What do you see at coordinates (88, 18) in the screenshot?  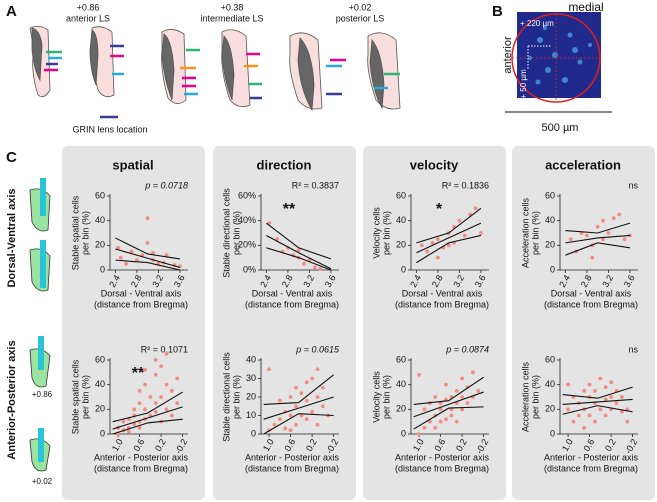 I see `level-label: anterior LS` at bounding box center [88, 18].